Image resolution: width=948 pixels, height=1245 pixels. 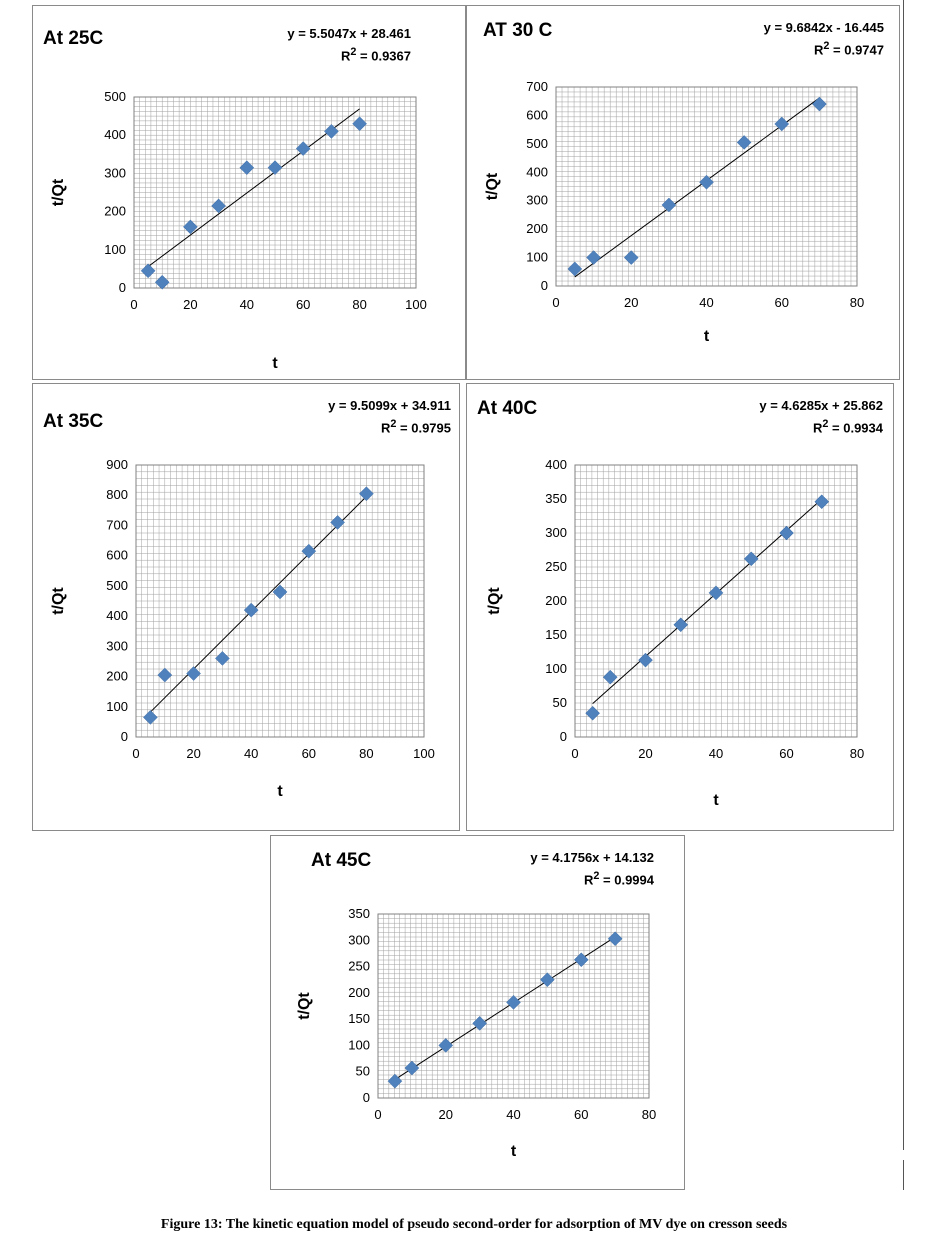 I want to click on r-squared-value: = 0.9367, so click(x=383, y=56).